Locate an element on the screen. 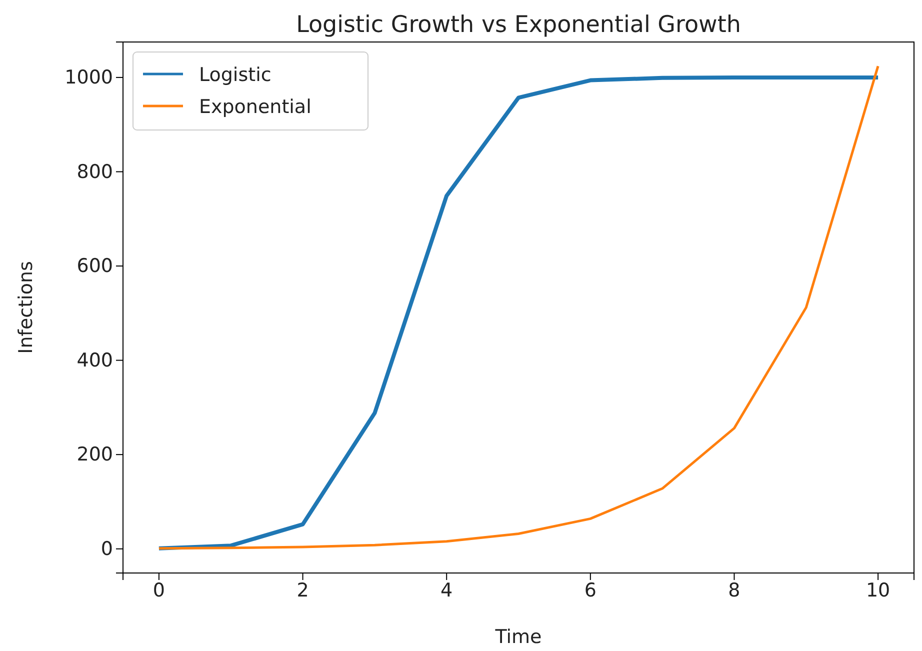  legend-label: Exponential is located at coordinates (255, 107).